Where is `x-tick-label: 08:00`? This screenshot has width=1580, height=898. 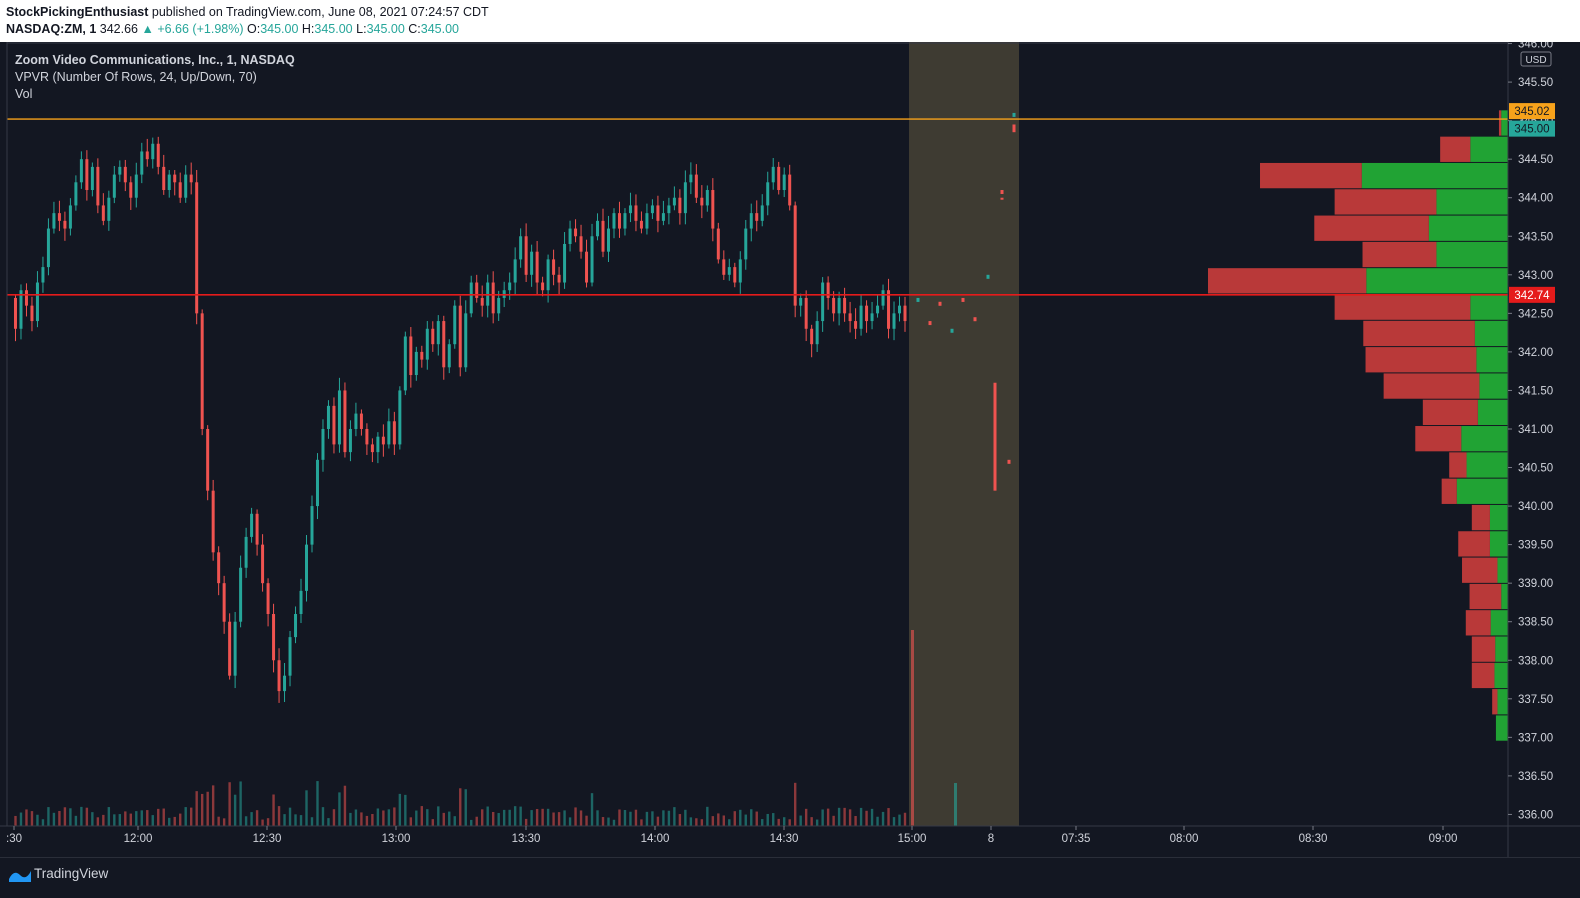 x-tick-label: 08:00 is located at coordinates (1184, 839).